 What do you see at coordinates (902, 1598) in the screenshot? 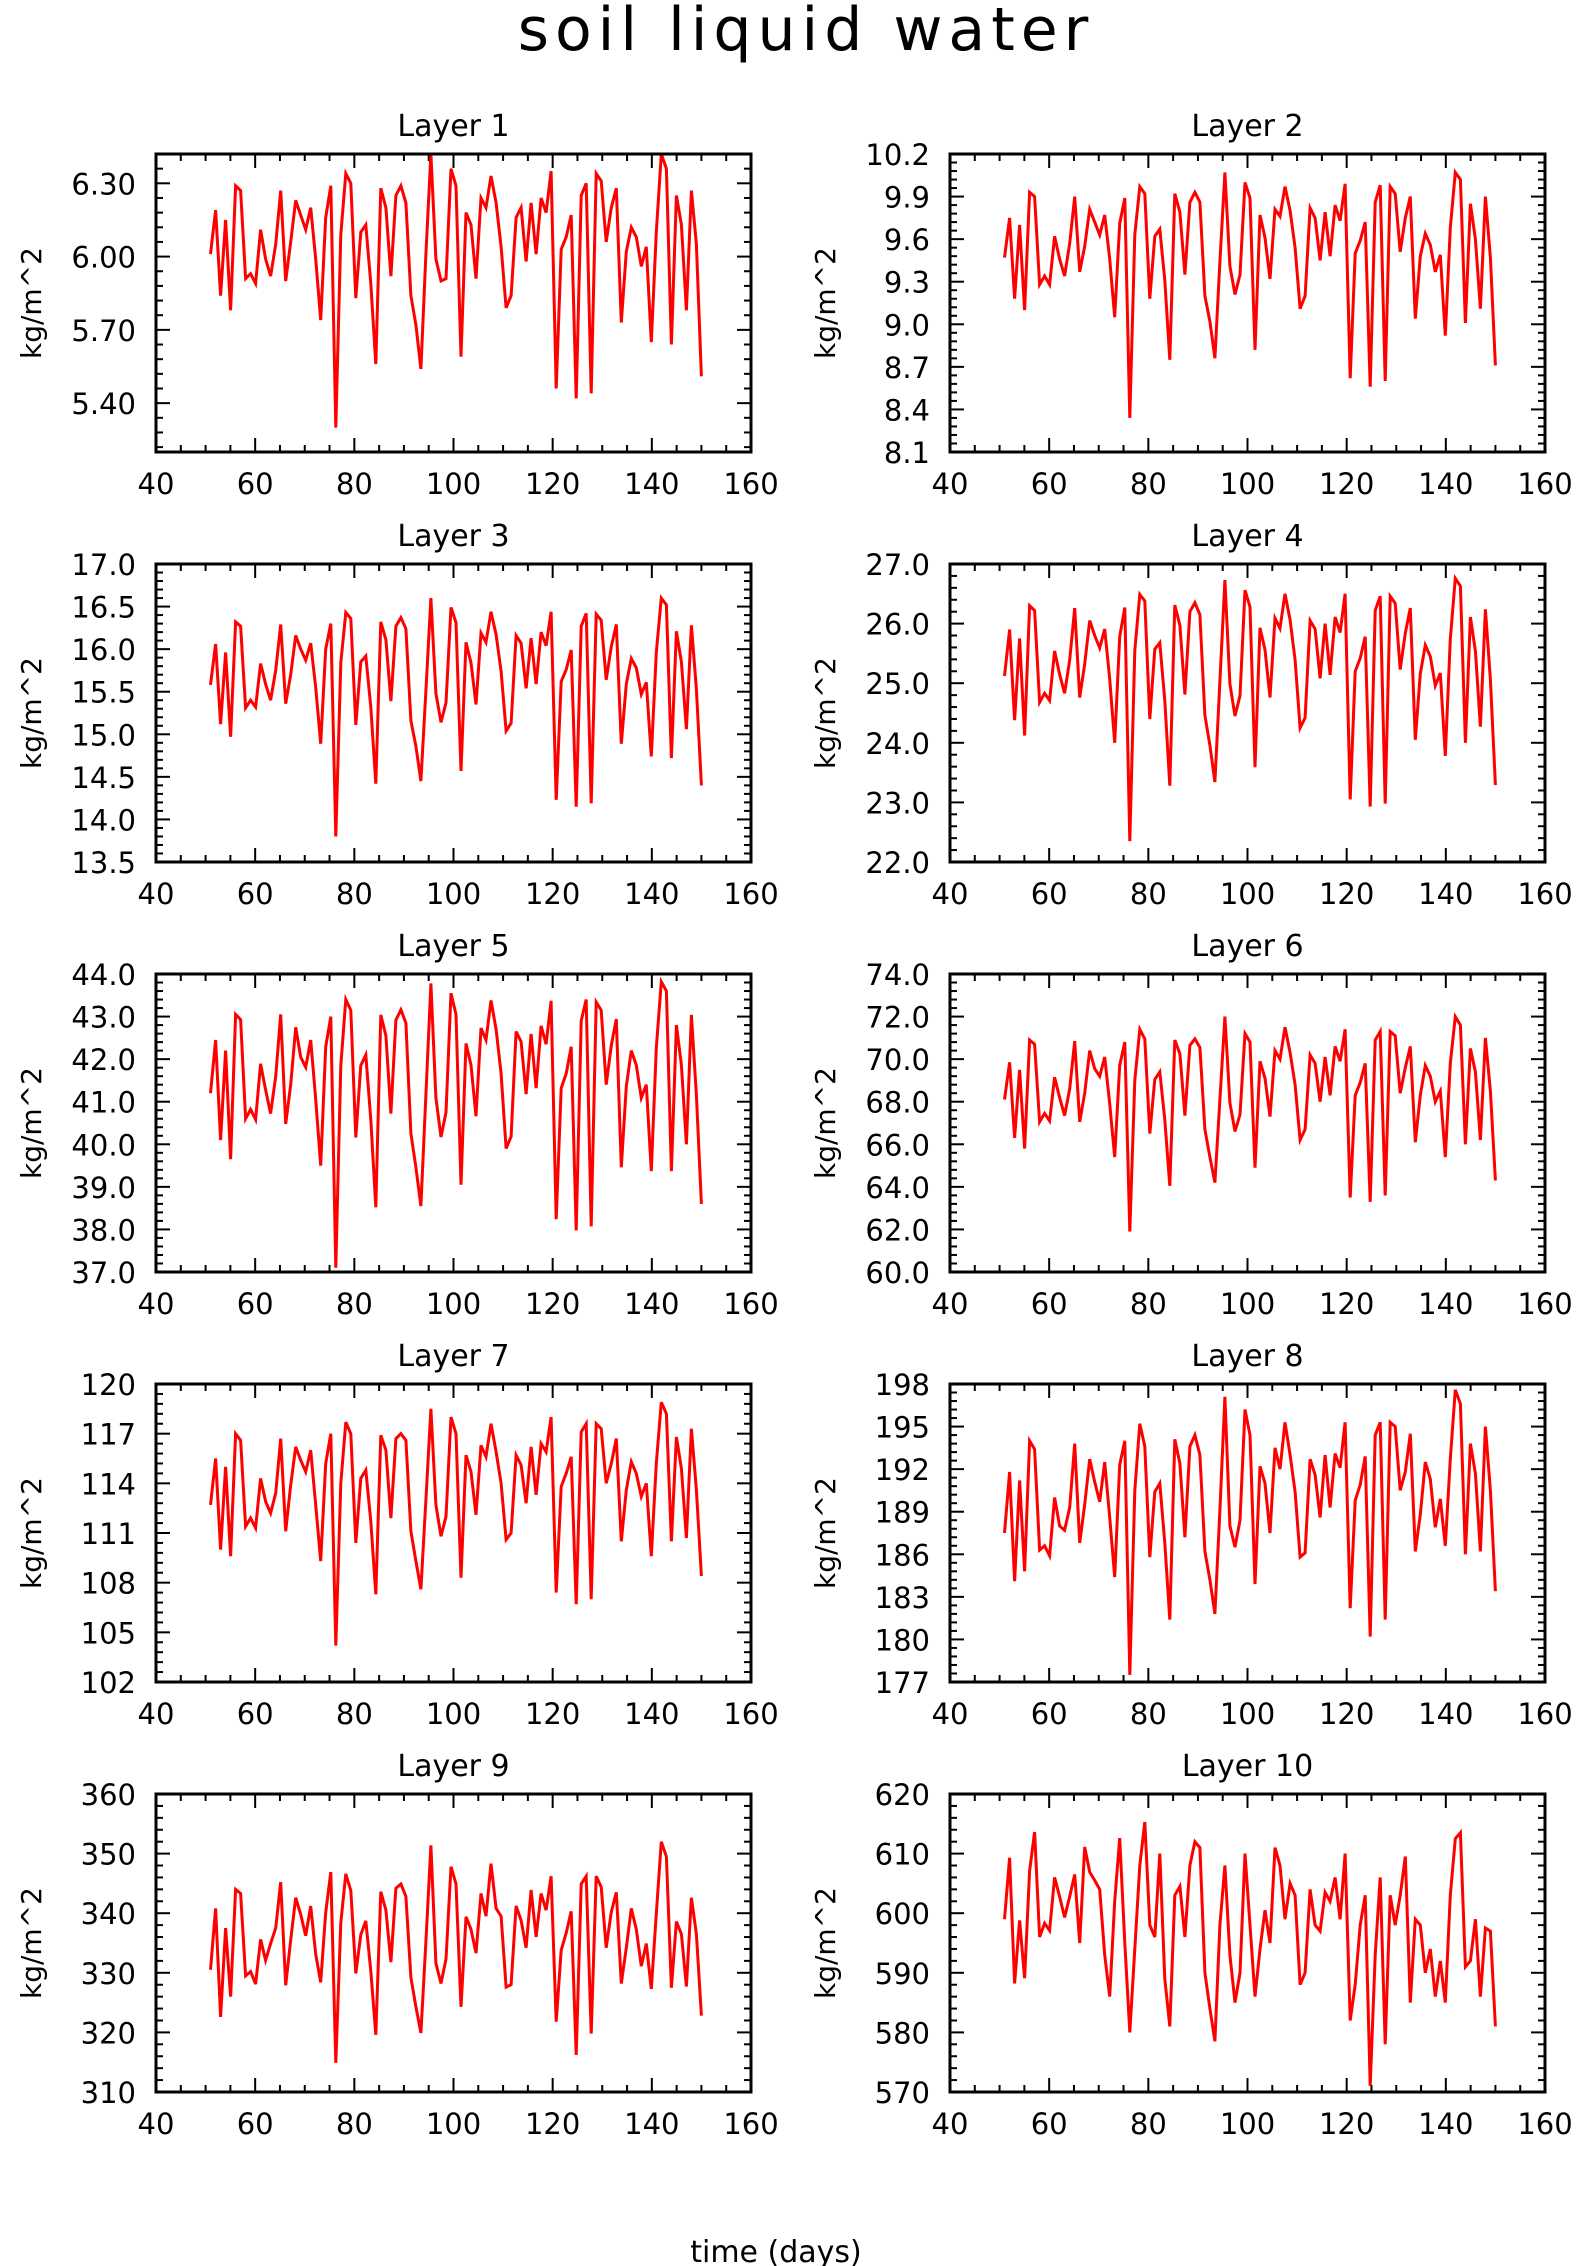
I see `y-tick-label: 183` at bounding box center [902, 1598].